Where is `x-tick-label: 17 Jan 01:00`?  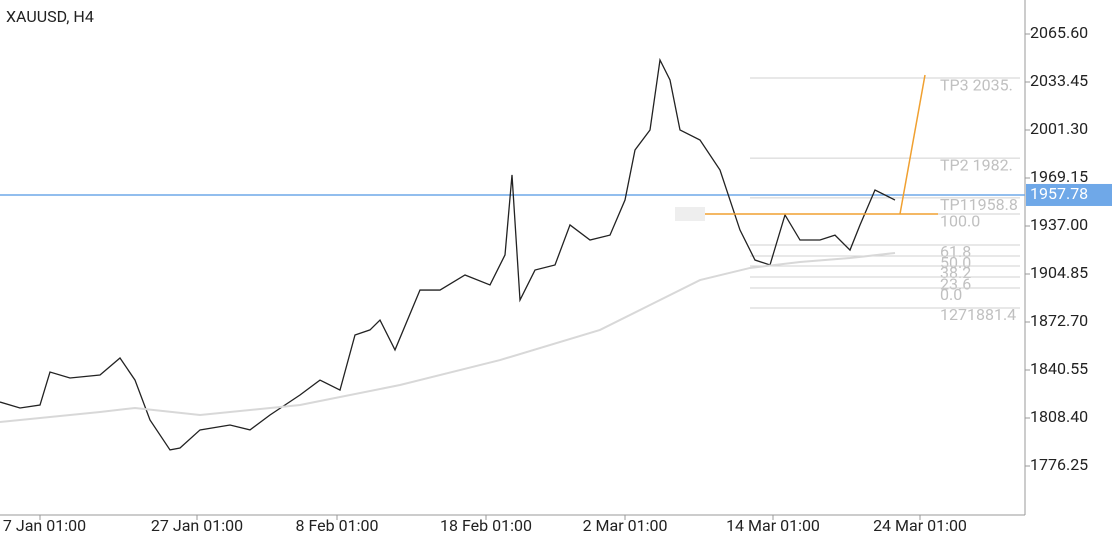 x-tick-label: 17 Jan 01:00 is located at coordinates (43, 525).